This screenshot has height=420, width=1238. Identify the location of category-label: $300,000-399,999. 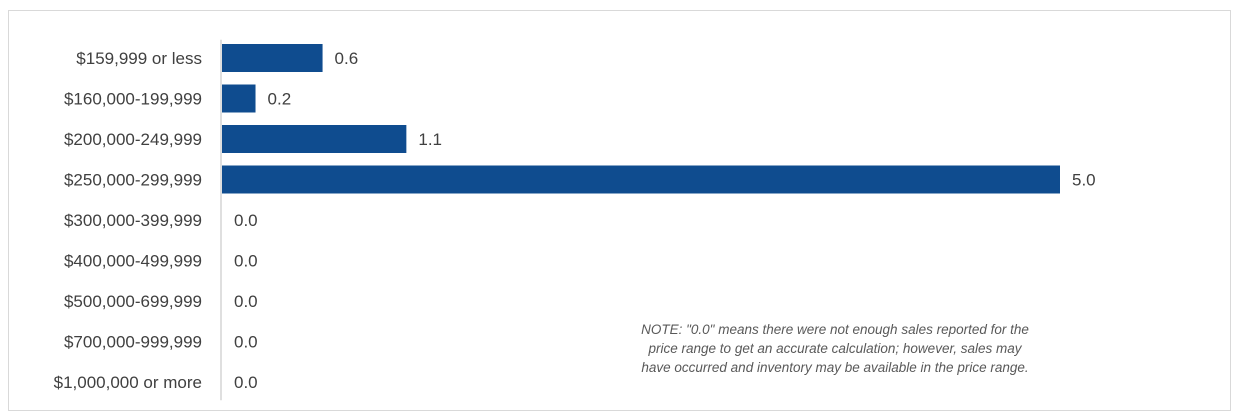
(133, 220).